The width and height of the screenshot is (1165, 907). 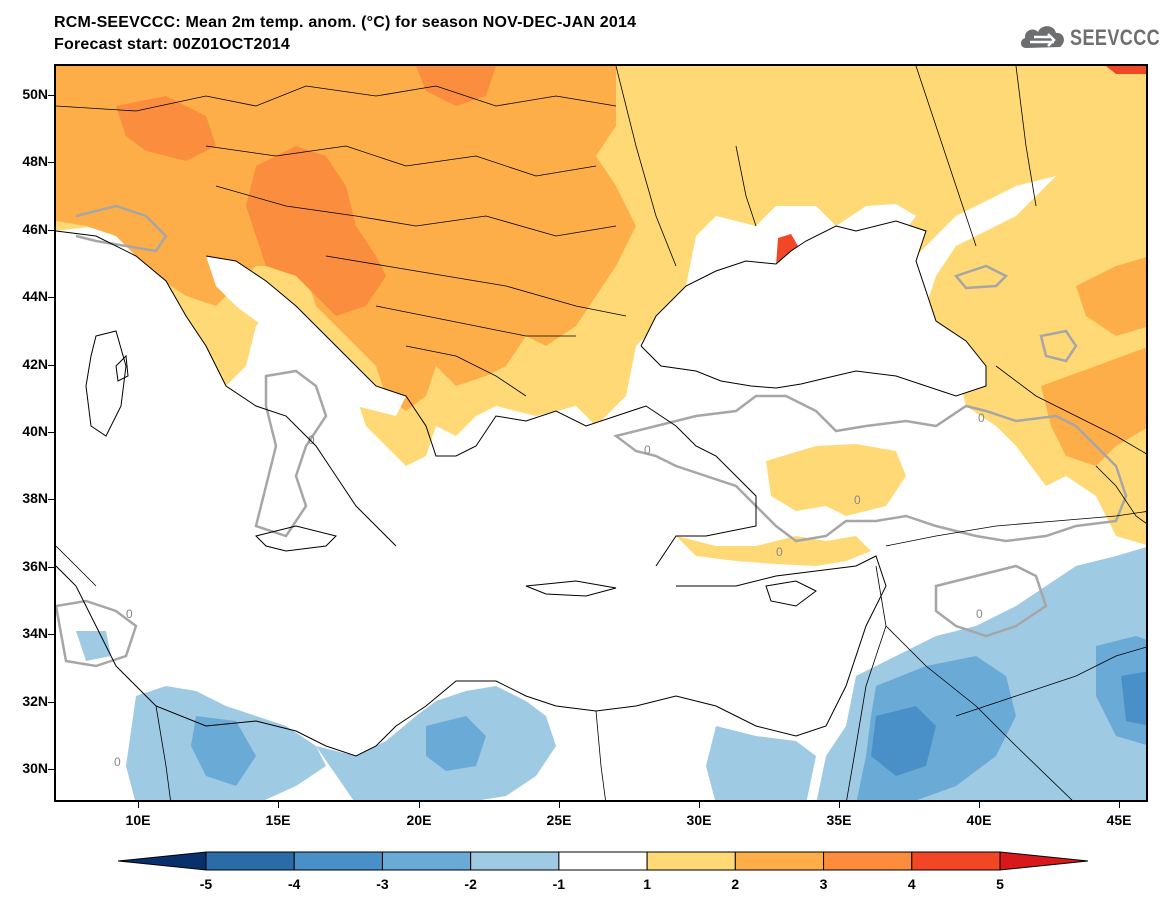 I want to click on logo-text: SEEVCCC, so click(x=1115, y=37).